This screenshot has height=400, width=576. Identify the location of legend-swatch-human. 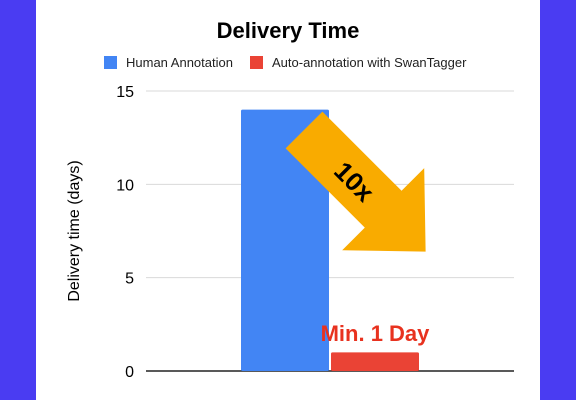
(110, 62).